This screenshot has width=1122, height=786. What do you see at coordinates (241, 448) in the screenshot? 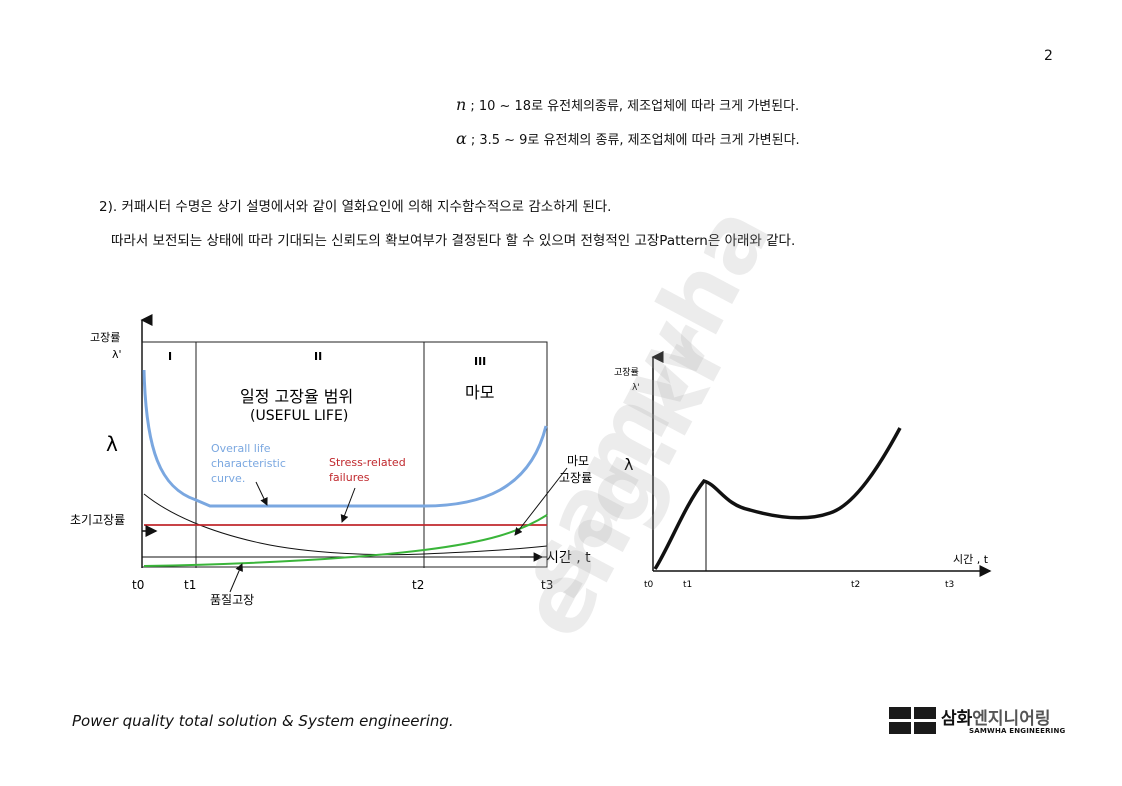
I see `overall-label-1: Overall life` at bounding box center [241, 448].